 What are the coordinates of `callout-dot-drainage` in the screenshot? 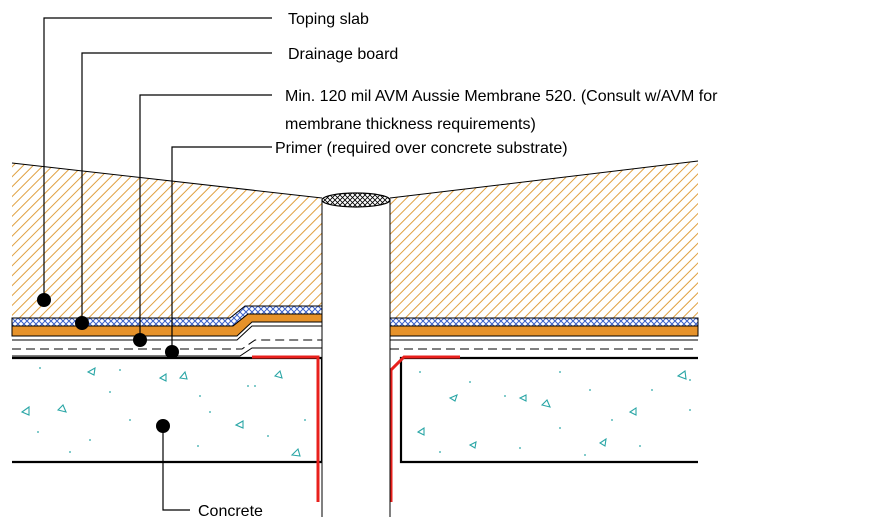 It's located at (82, 323).